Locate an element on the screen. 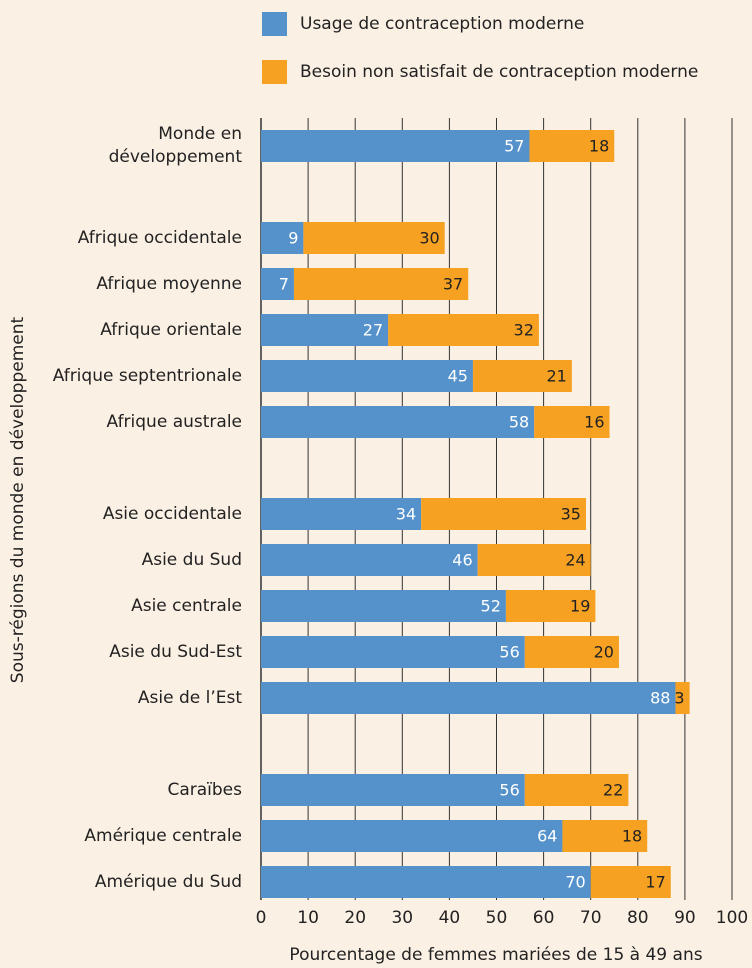 This screenshot has width=752, height=968. data-label: 88 is located at coordinates (660, 698).